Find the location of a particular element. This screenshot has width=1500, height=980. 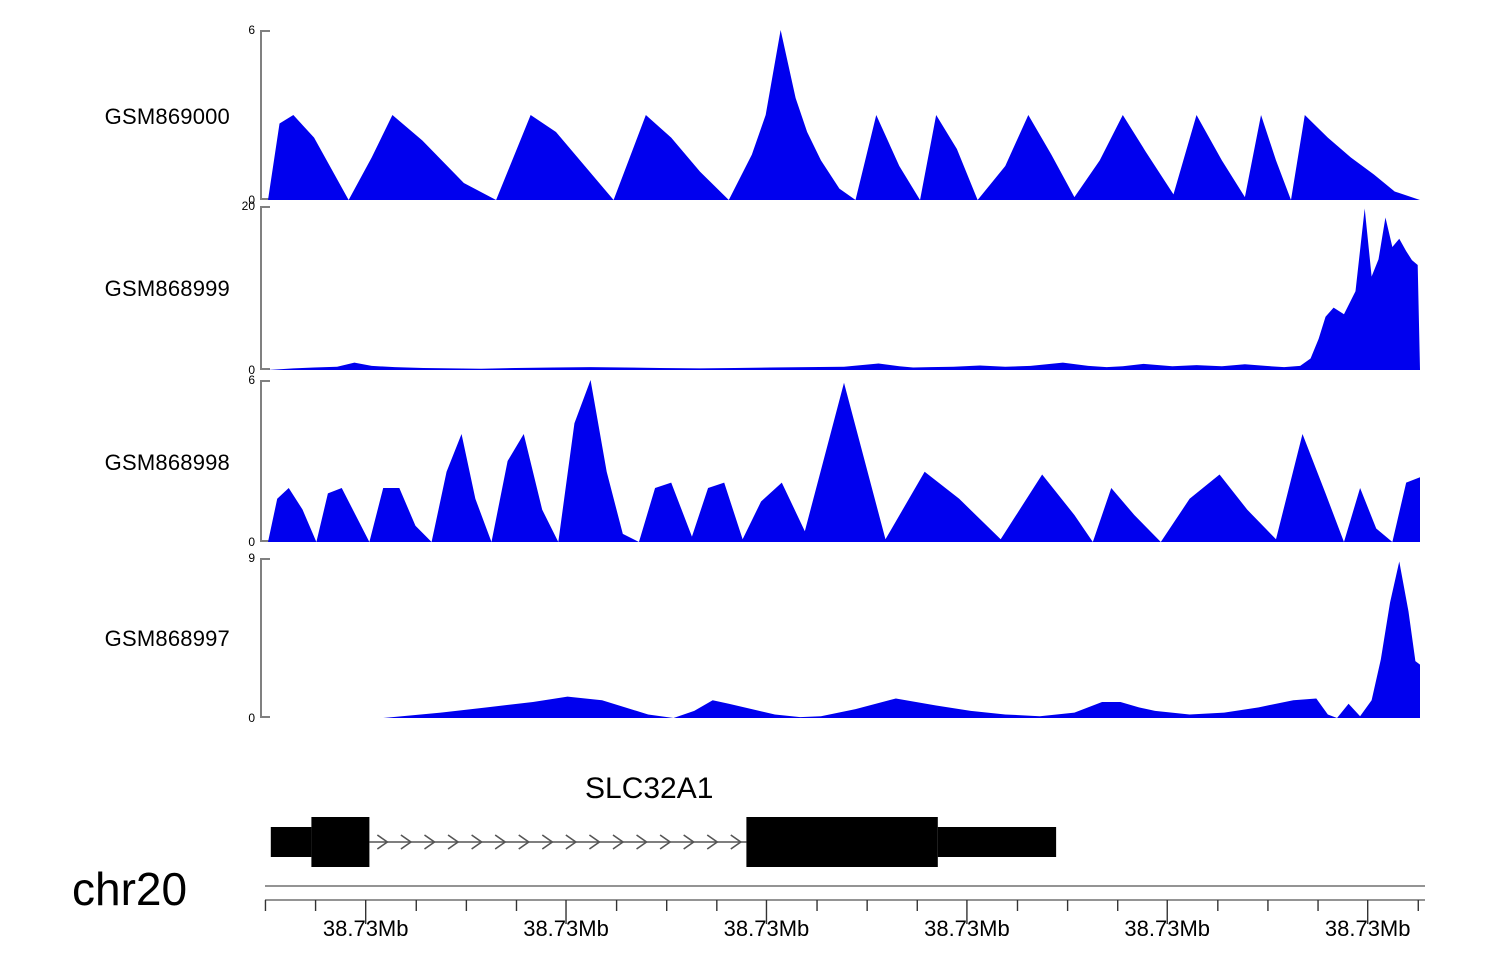

gene-annotation-track: SLC32A1 is located at coordinates (750, 820).